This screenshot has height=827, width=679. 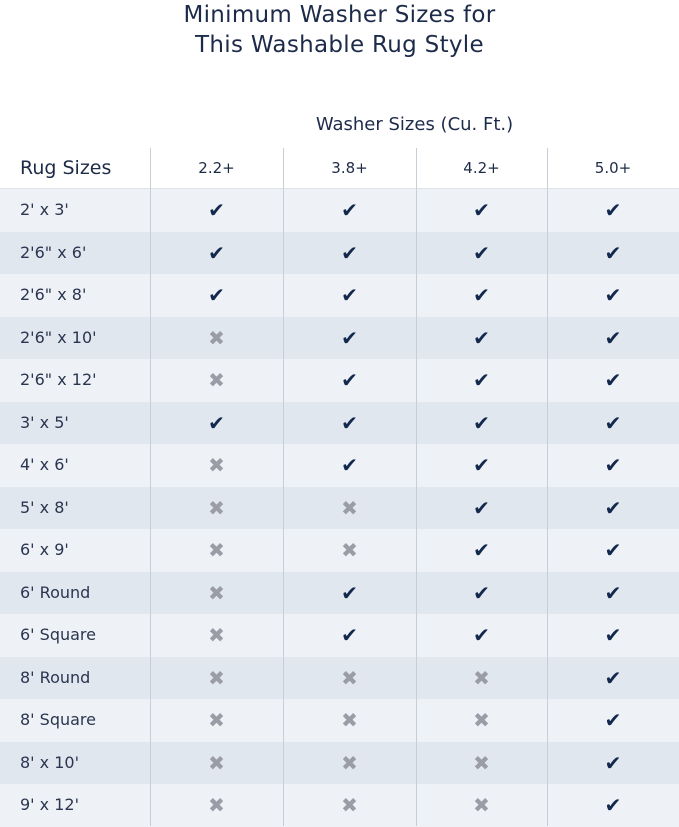 What do you see at coordinates (44, 422) in the screenshot?
I see `rug-size: 3' x 5'` at bounding box center [44, 422].